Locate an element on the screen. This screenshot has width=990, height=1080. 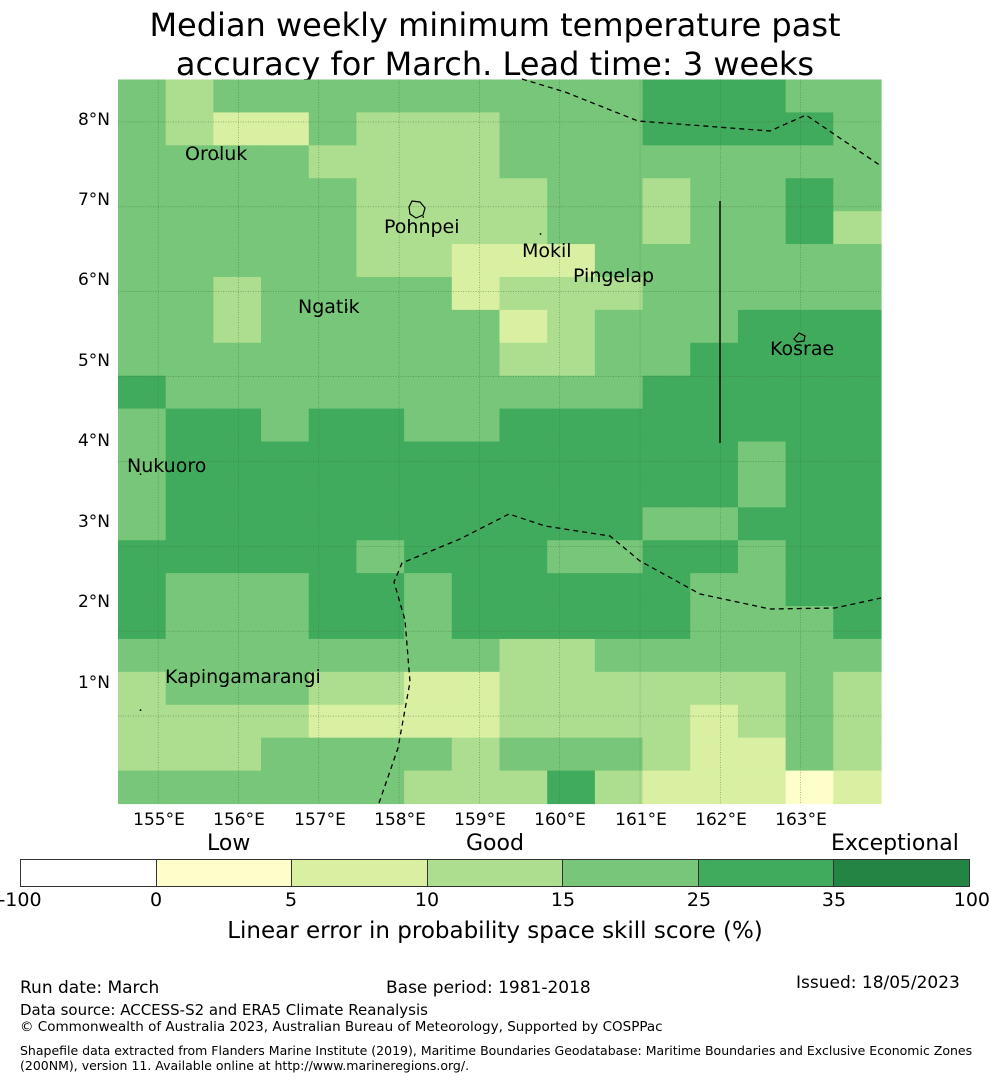
colorbar-category-low: Low is located at coordinates (229, 843).